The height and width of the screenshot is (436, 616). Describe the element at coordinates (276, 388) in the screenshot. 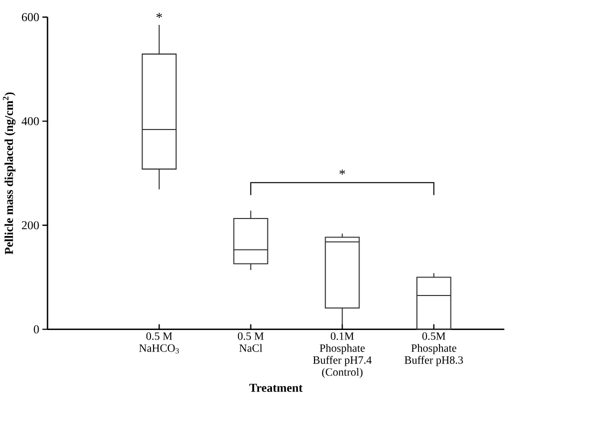

I see `x-axis-title: Treatment` at that location.